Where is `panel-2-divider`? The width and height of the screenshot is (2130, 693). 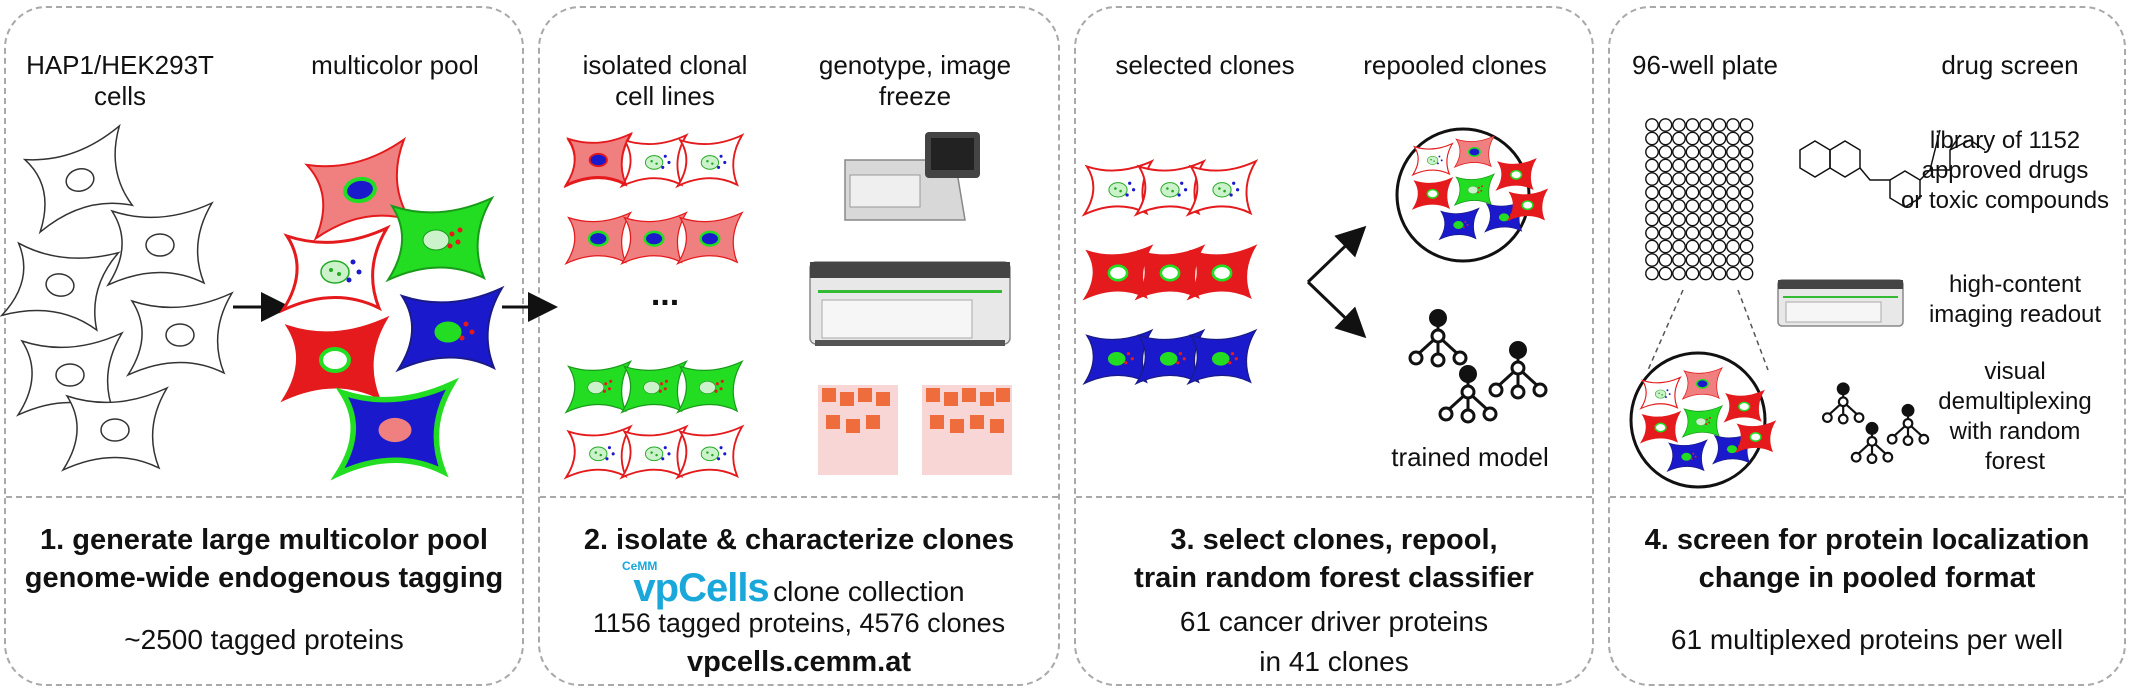 panel-2-divider is located at coordinates (799, 497).